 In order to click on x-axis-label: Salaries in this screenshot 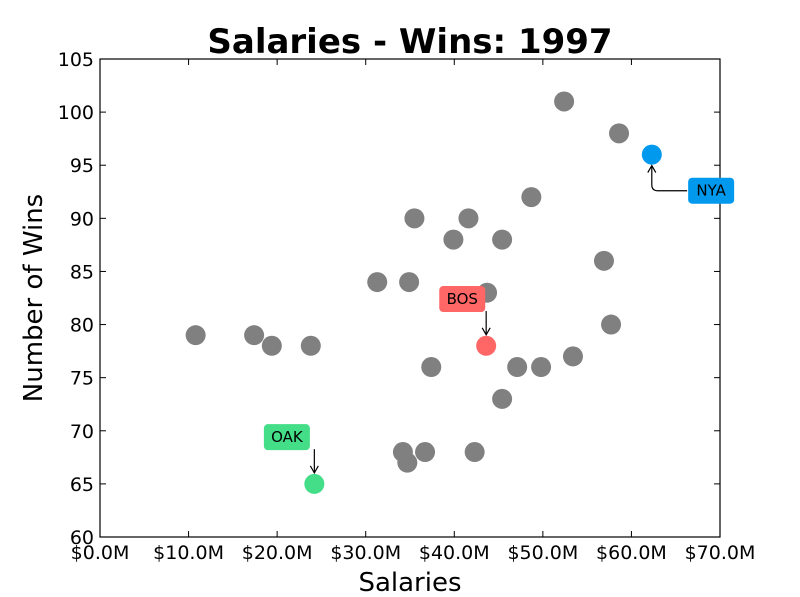, I will do `click(409, 582)`.